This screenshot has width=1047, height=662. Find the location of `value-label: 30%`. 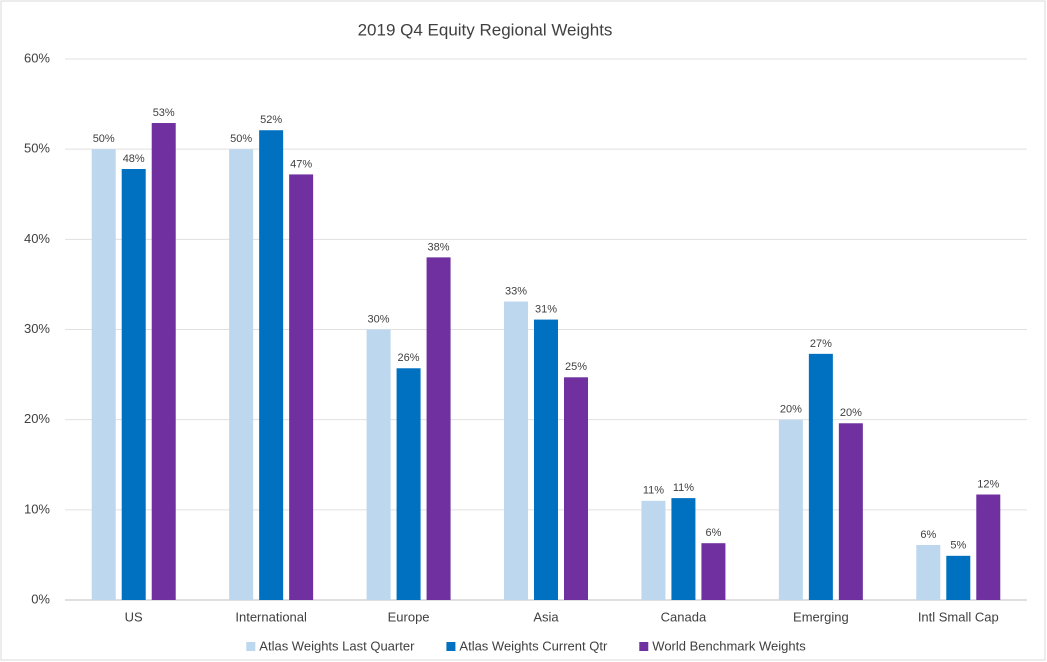

value-label: 30% is located at coordinates (379, 319).